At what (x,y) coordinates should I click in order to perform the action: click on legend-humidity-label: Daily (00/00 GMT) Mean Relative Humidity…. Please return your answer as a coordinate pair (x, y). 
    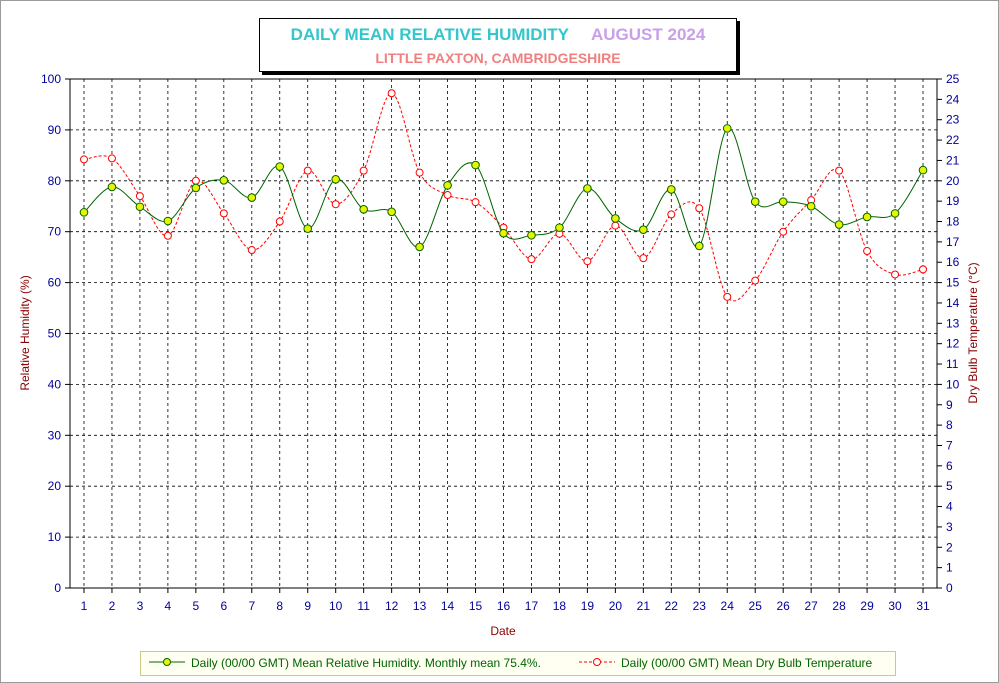
    Looking at the image, I should click on (366, 663).